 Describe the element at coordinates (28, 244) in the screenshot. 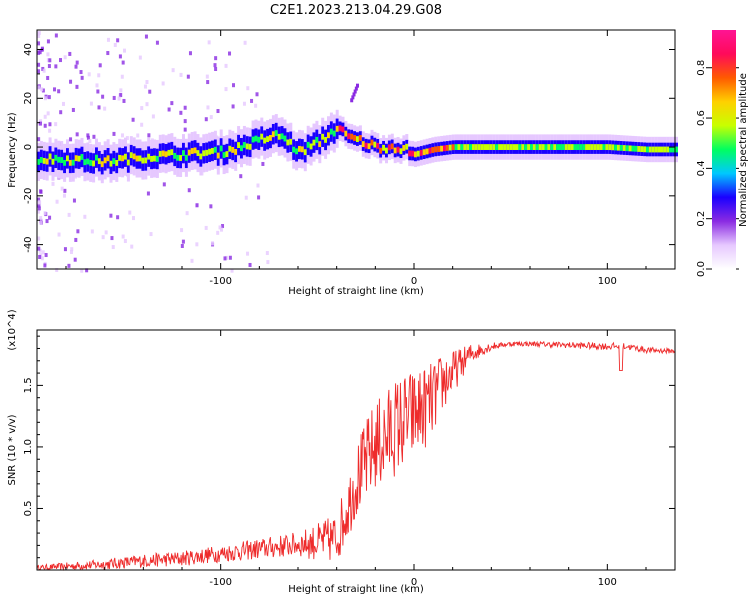

I see `spectrogram-ytick-label: -40` at that location.